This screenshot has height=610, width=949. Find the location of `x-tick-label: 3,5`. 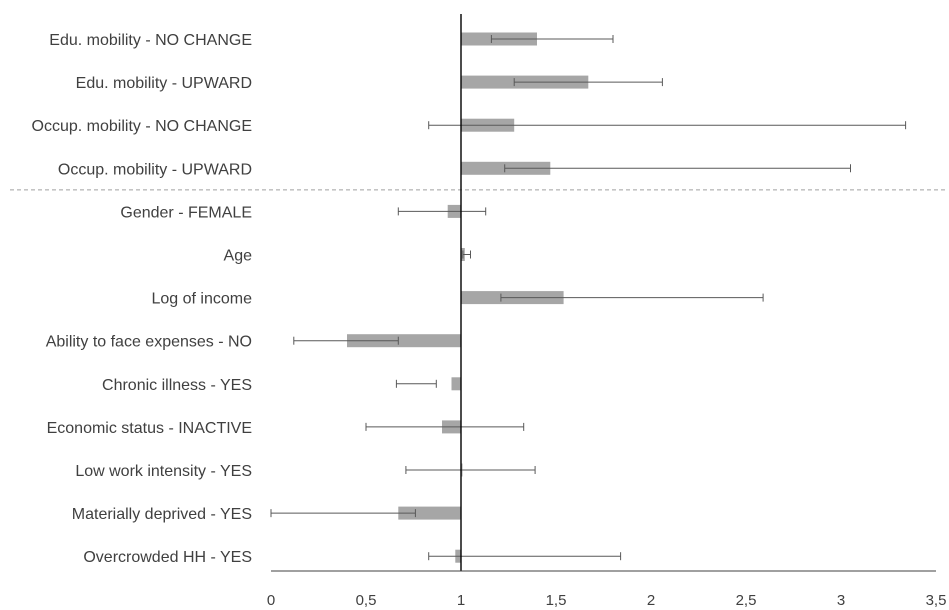

x-tick-label: 3,5 is located at coordinates (936, 600).